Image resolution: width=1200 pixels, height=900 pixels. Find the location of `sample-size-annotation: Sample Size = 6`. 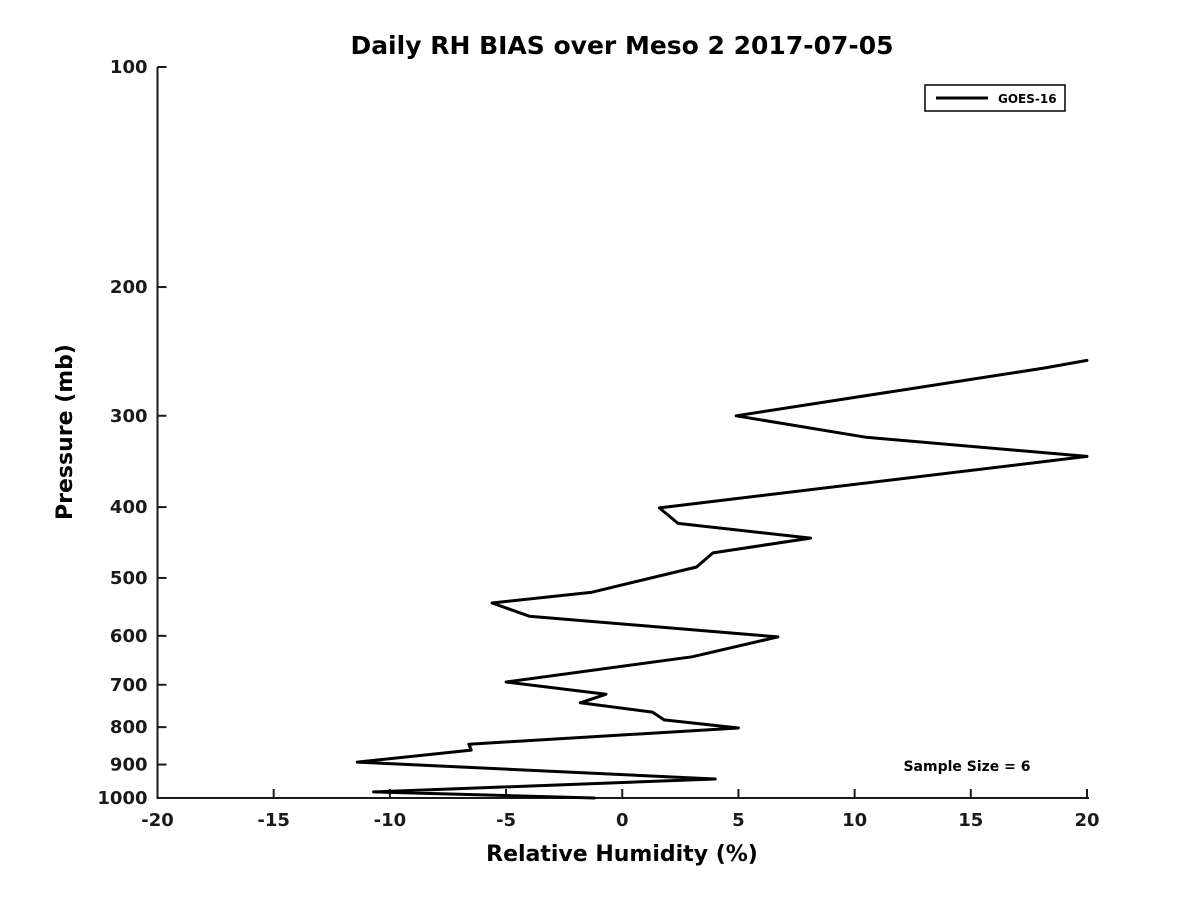

sample-size-annotation: Sample Size = 6 is located at coordinates (966, 767).